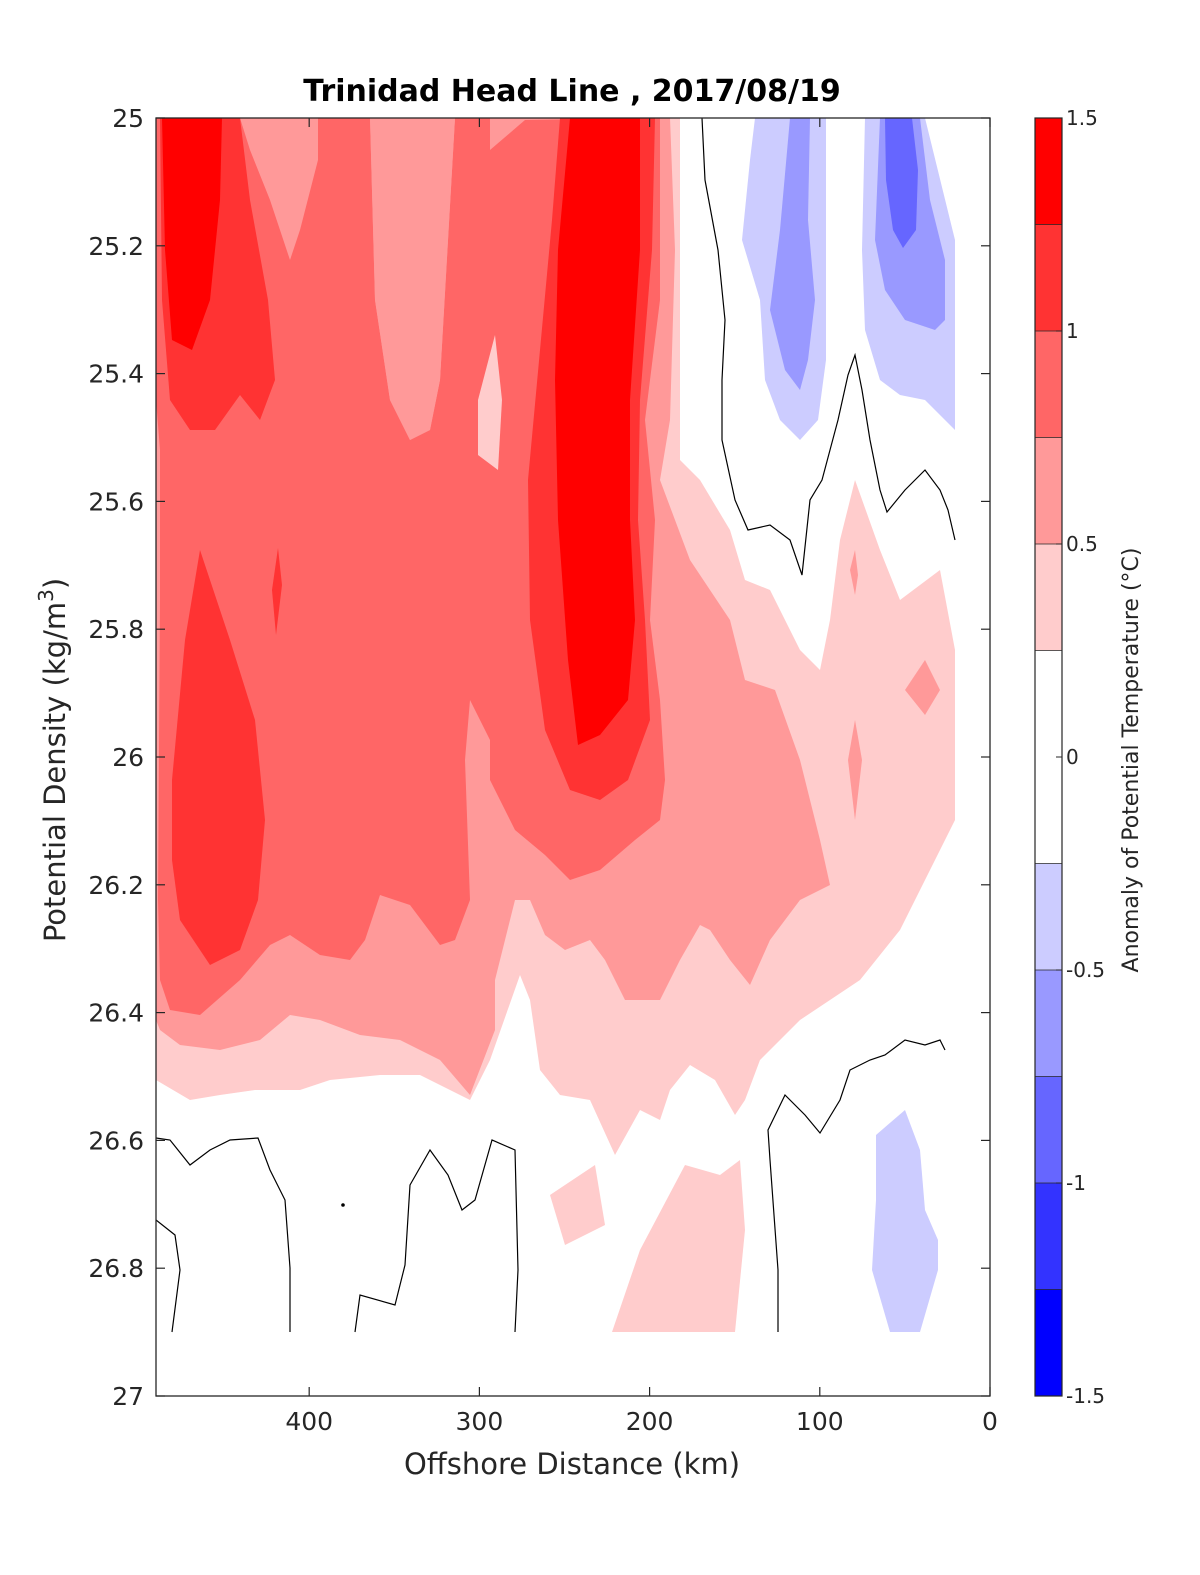 Image resolution: width=1200 pixels, height=1575 pixels. What do you see at coordinates (577, 1205) in the screenshot?
I see `contour-fill-0.25-b` at bounding box center [577, 1205].